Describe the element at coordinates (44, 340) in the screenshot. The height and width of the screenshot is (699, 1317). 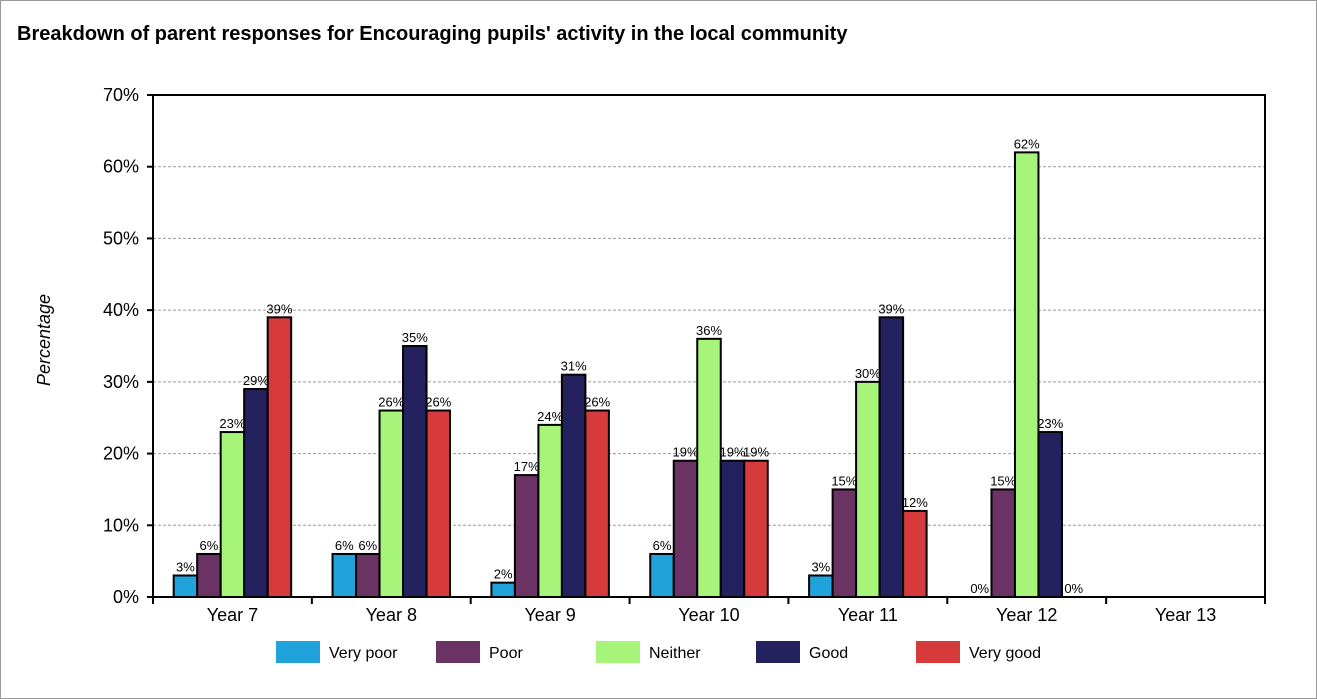
I see `y-axis-label: Percentage` at that location.